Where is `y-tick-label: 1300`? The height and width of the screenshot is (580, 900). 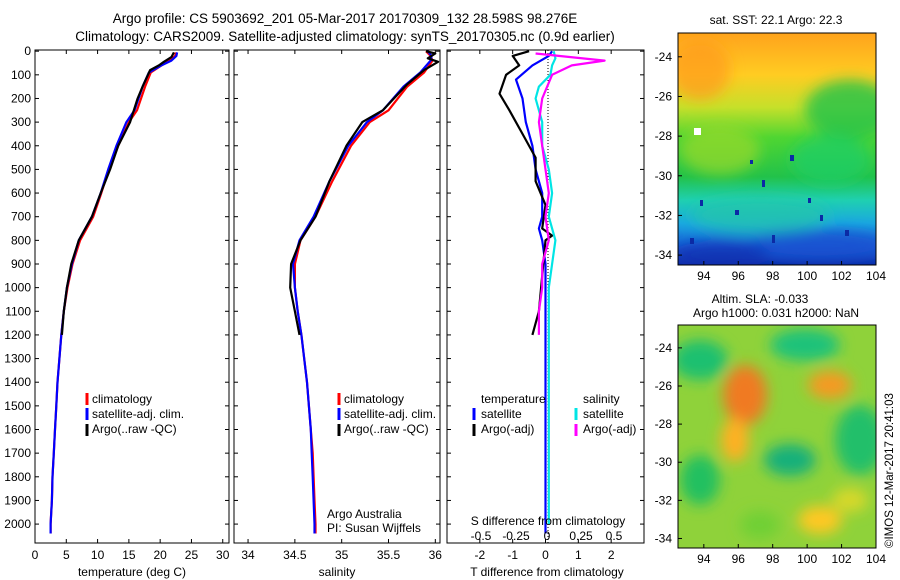 y-tick-label: 1300 is located at coordinates (17, 359).